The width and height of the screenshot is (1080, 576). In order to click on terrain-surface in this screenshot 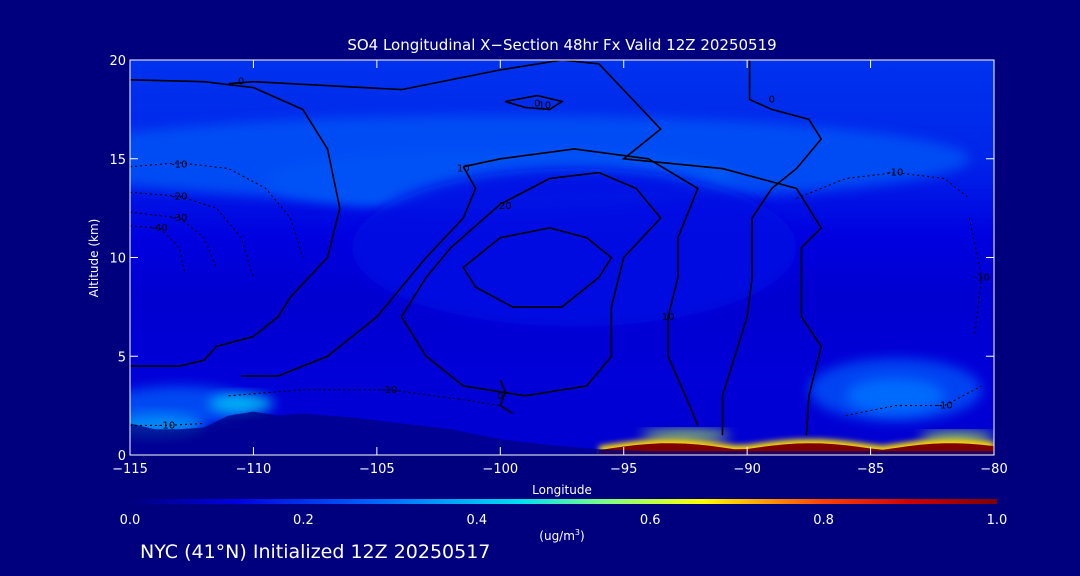, I will do `click(562, 433)`.